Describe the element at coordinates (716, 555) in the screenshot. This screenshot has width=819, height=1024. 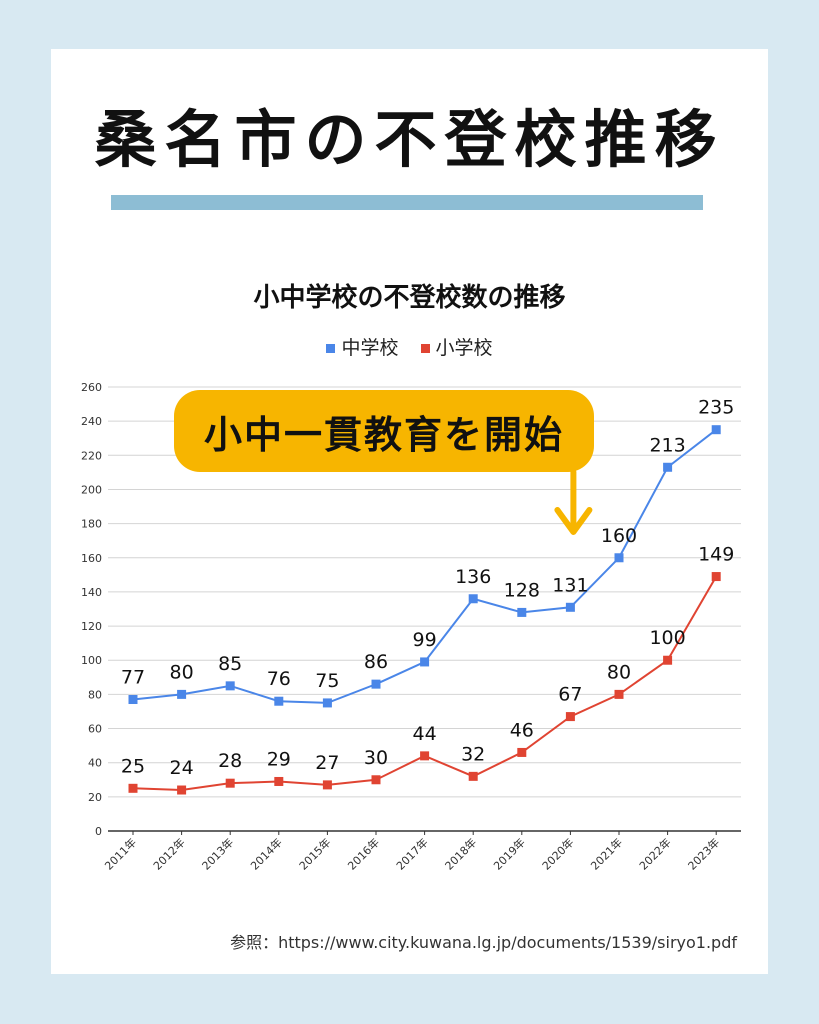
I see `data-label-1-12: 149` at that location.